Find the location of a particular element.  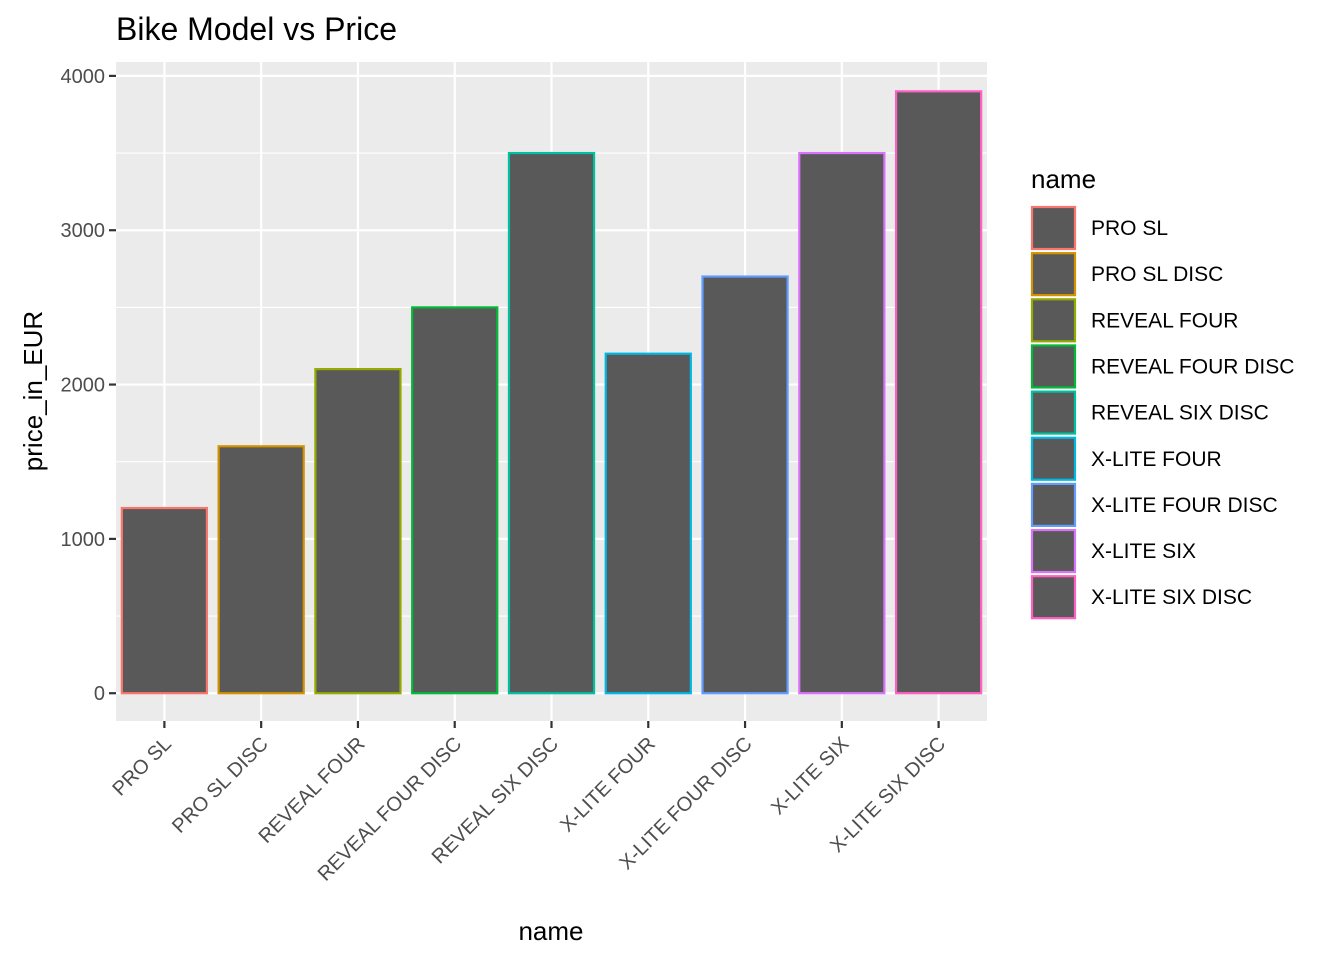

legend-label: X-LITE FOUR DISC is located at coordinates (1184, 505).